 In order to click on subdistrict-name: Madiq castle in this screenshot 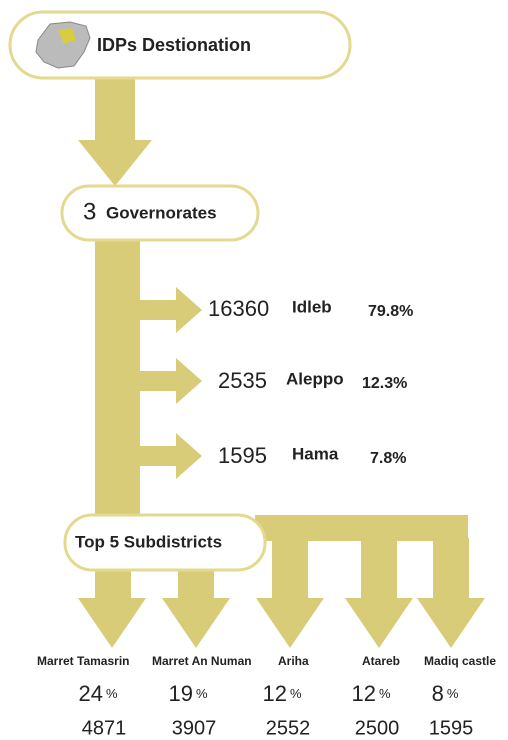, I will do `click(460, 661)`.